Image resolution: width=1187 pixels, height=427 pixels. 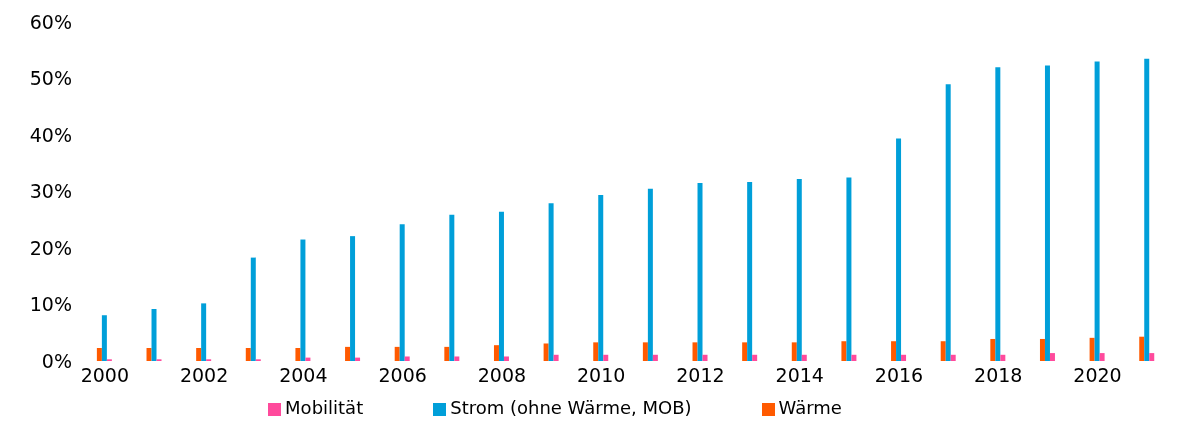 I want to click on y-tick-label: 10%, so click(x=50, y=304).